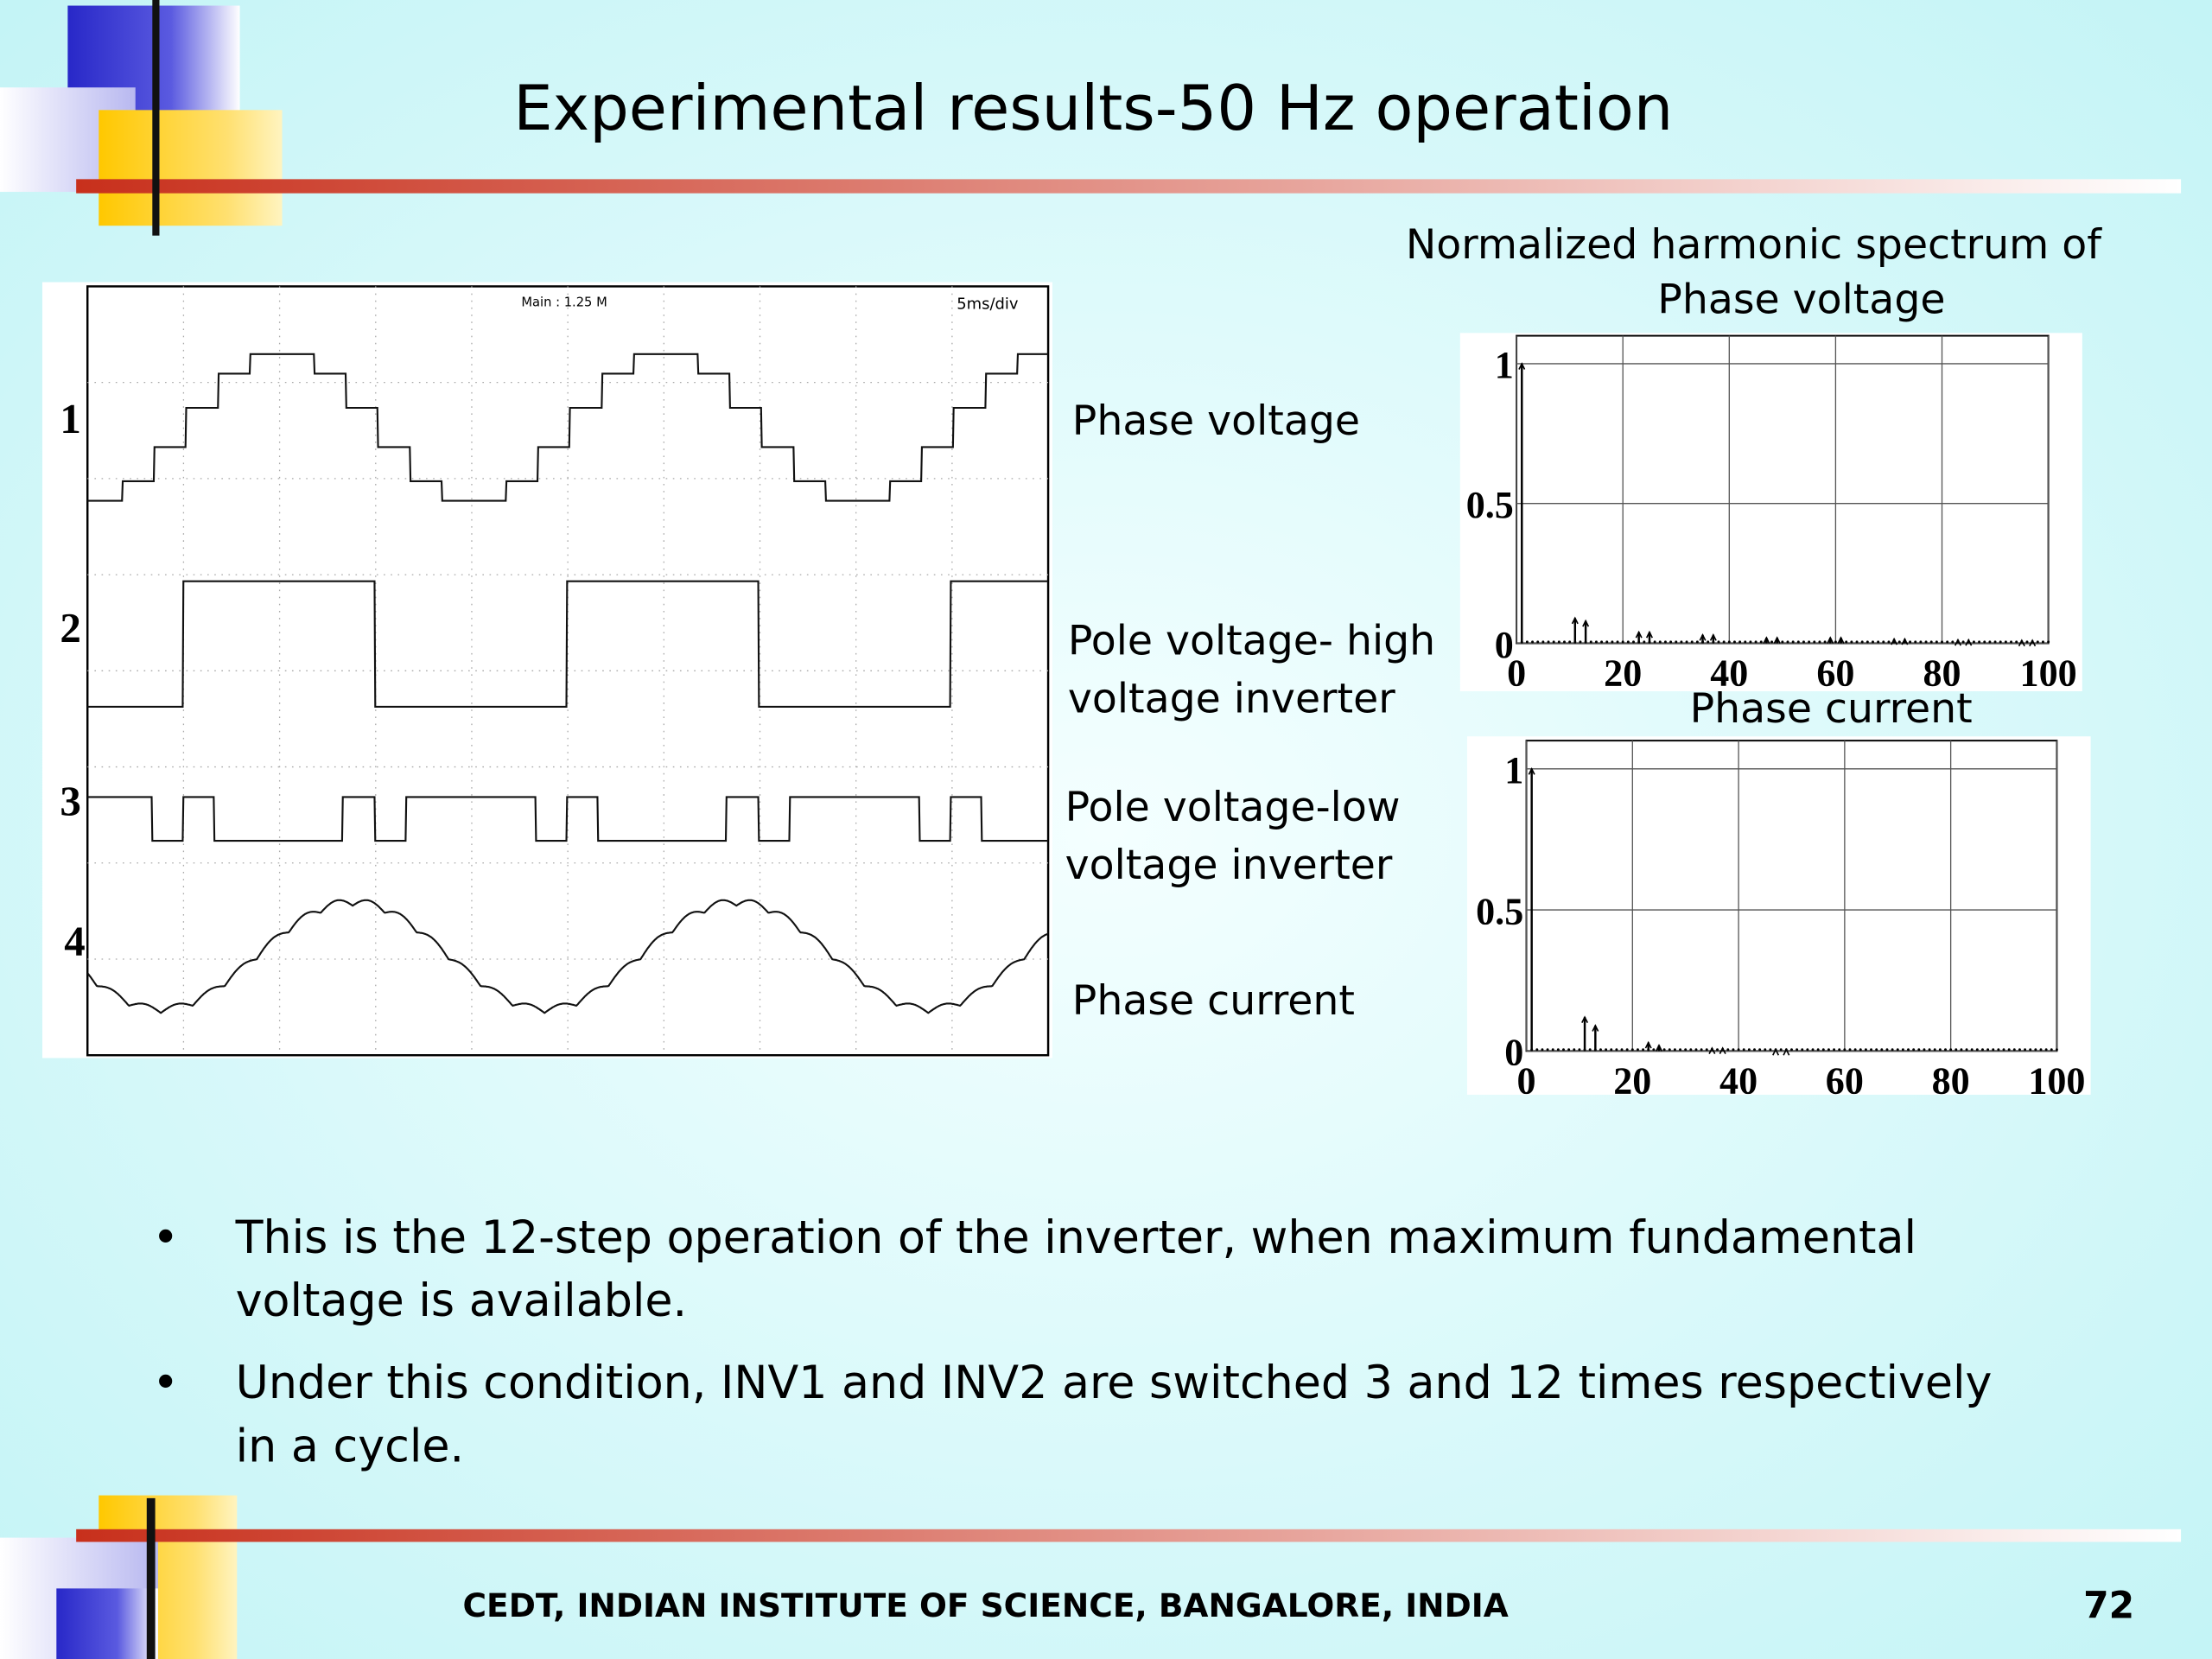 This screenshot has width=2212, height=1659. Describe the element at coordinates (1632, 1080) in the screenshot. I see `x-tick-label: 20` at that location.